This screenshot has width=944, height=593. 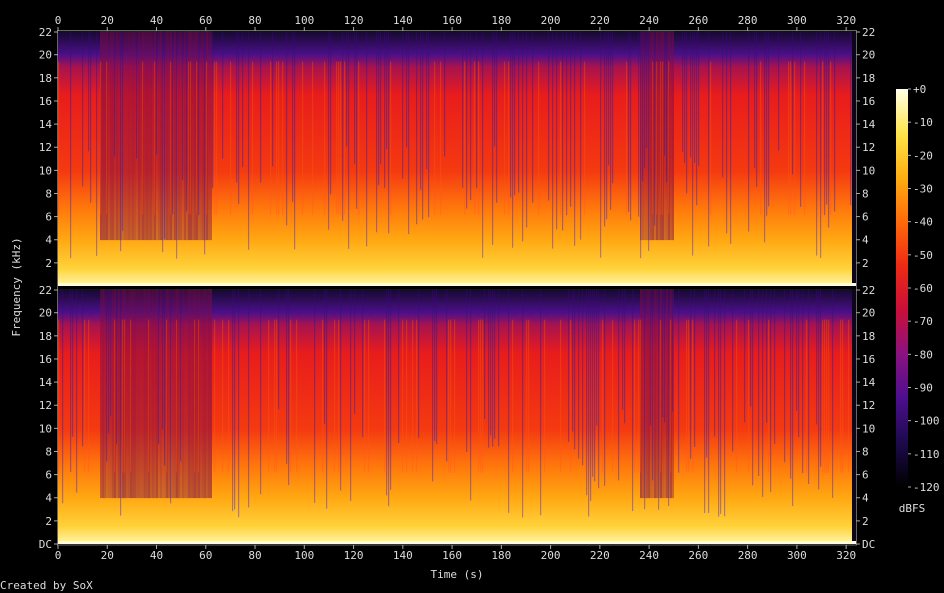 What do you see at coordinates (868, 290) in the screenshot?
I see `y-tick-label-right: 22` at bounding box center [868, 290].